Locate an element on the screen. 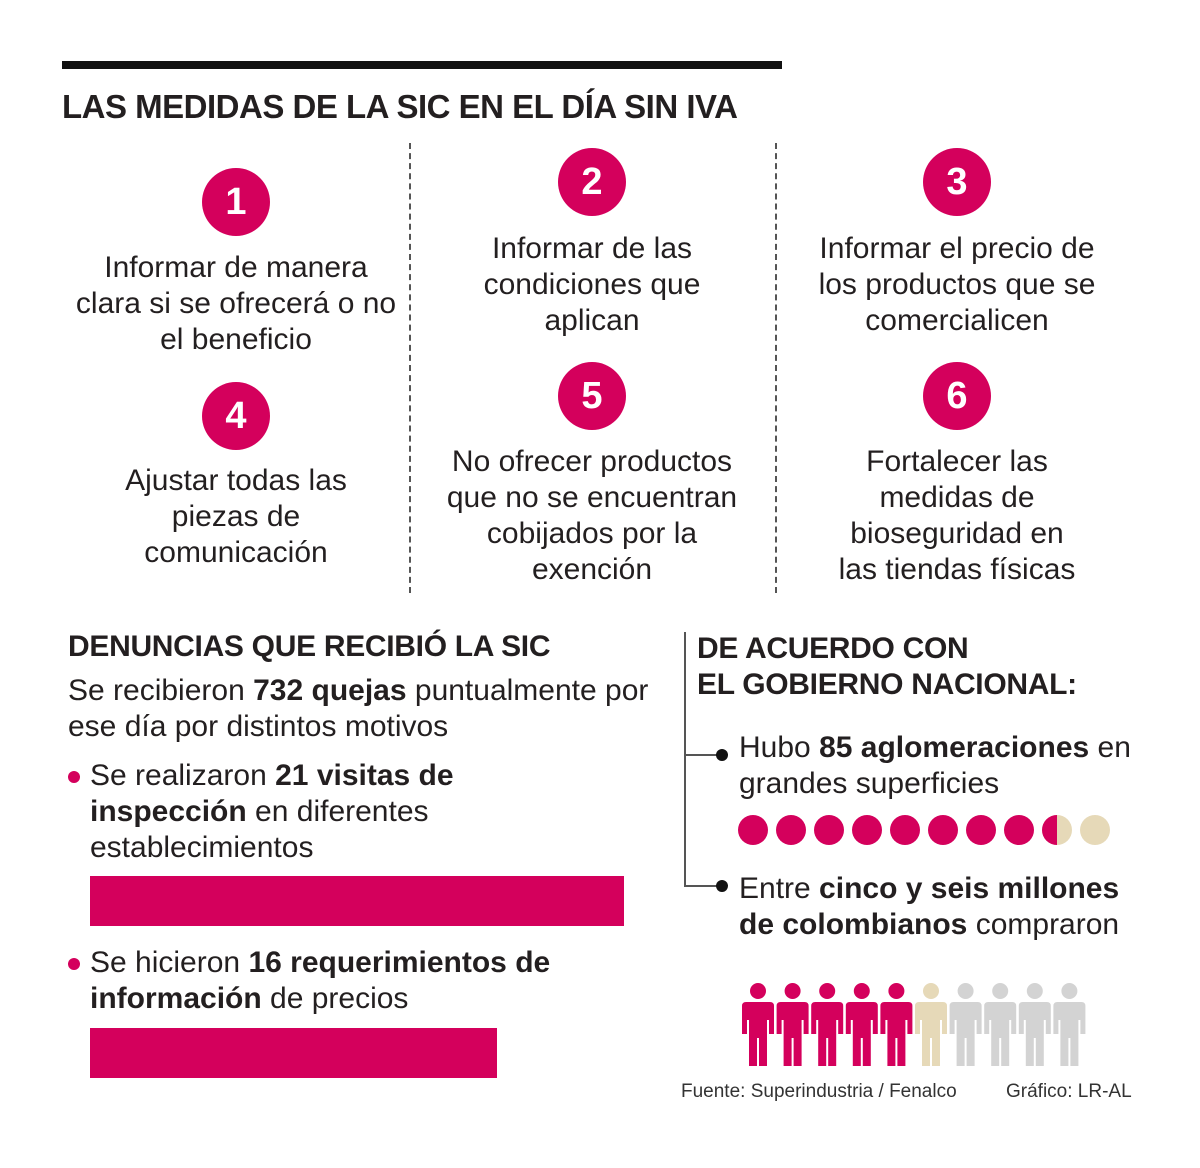  buyers-post: compraron is located at coordinates (1043, 924).